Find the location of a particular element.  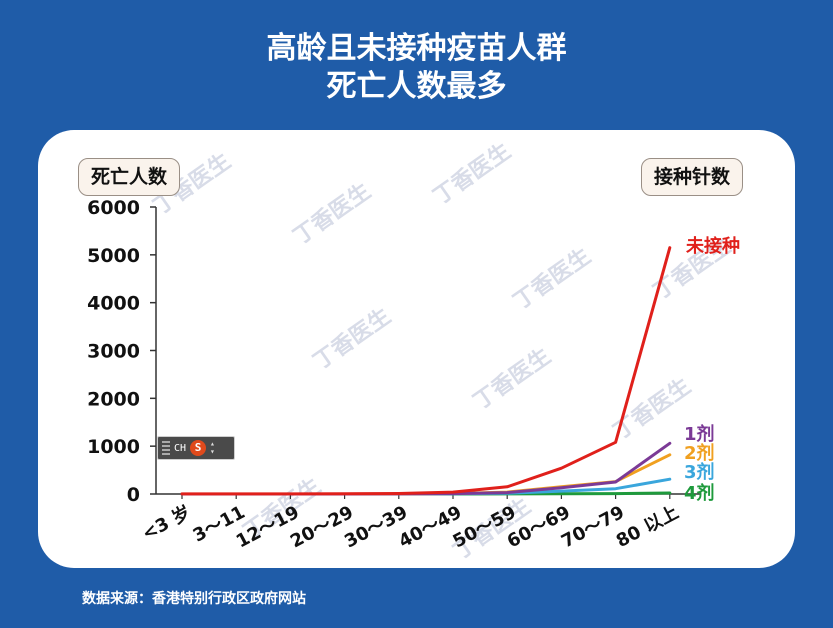

y-tick-label: 1000 is located at coordinates (113, 447).